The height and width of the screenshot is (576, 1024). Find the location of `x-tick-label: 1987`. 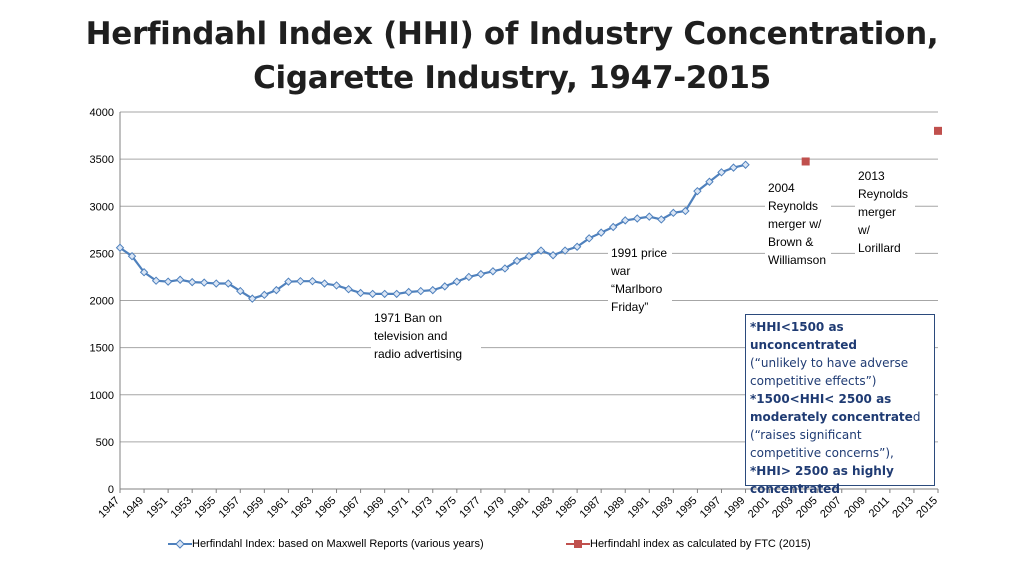

x-tick-label: 1987 is located at coordinates (590, 508).